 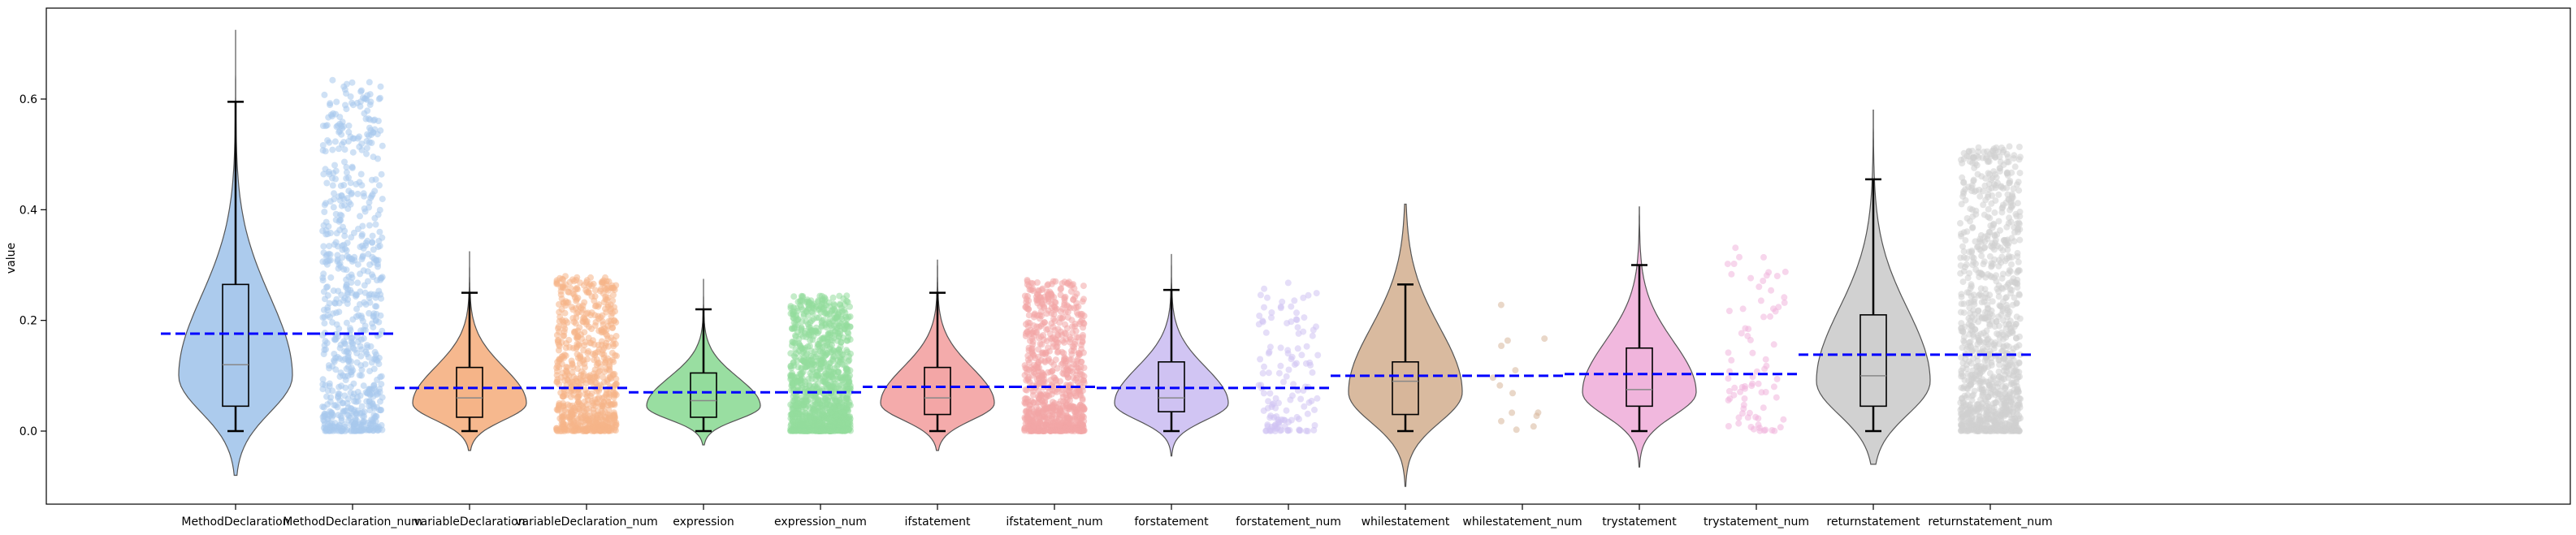 I want to click on x-tick-label: returnstatement, so click(x=1874, y=522).